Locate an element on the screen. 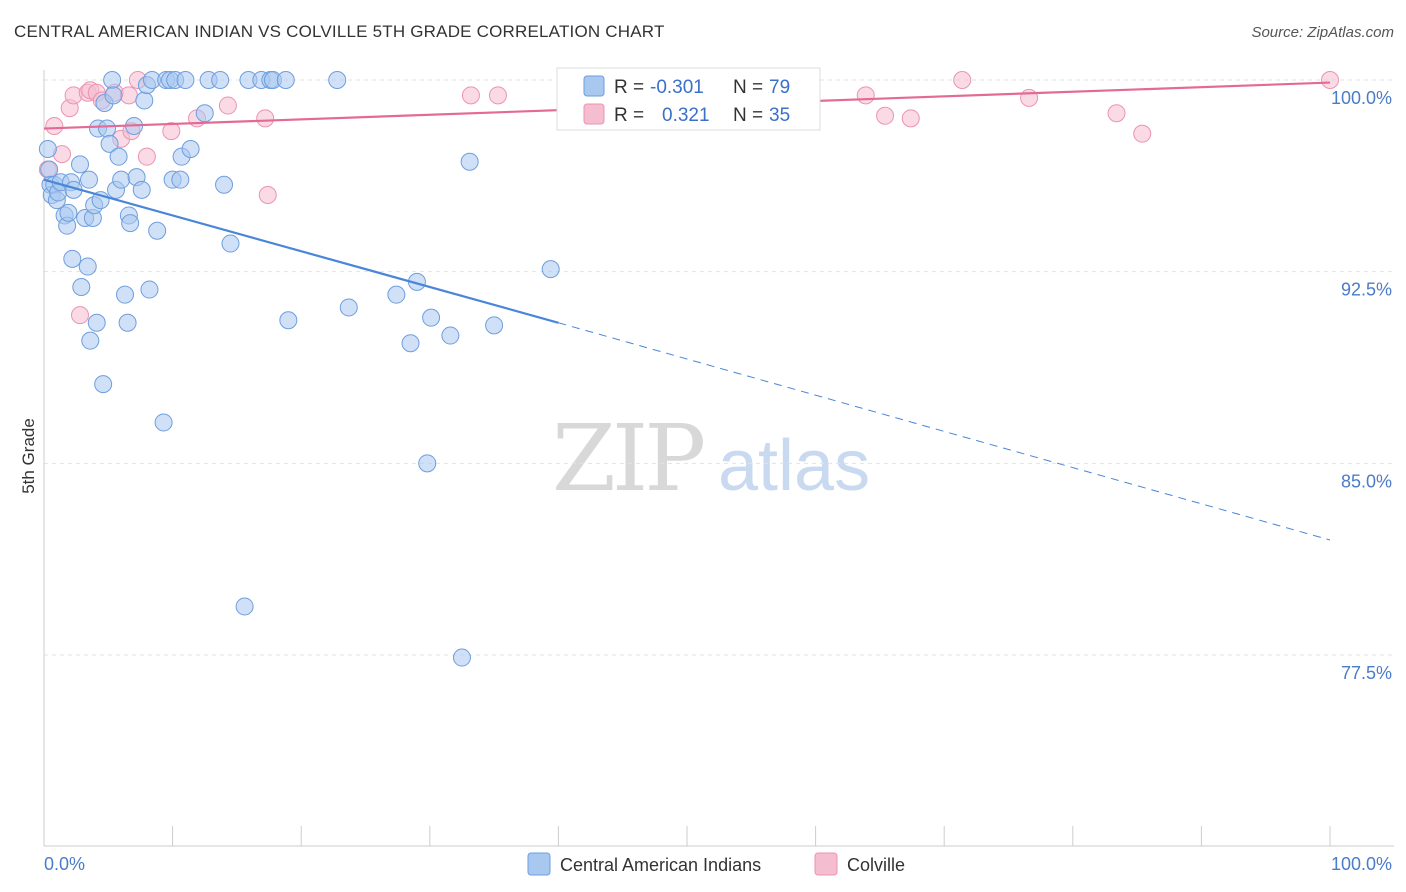  legend-r-value-2: 0.321 is located at coordinates (686, 115).